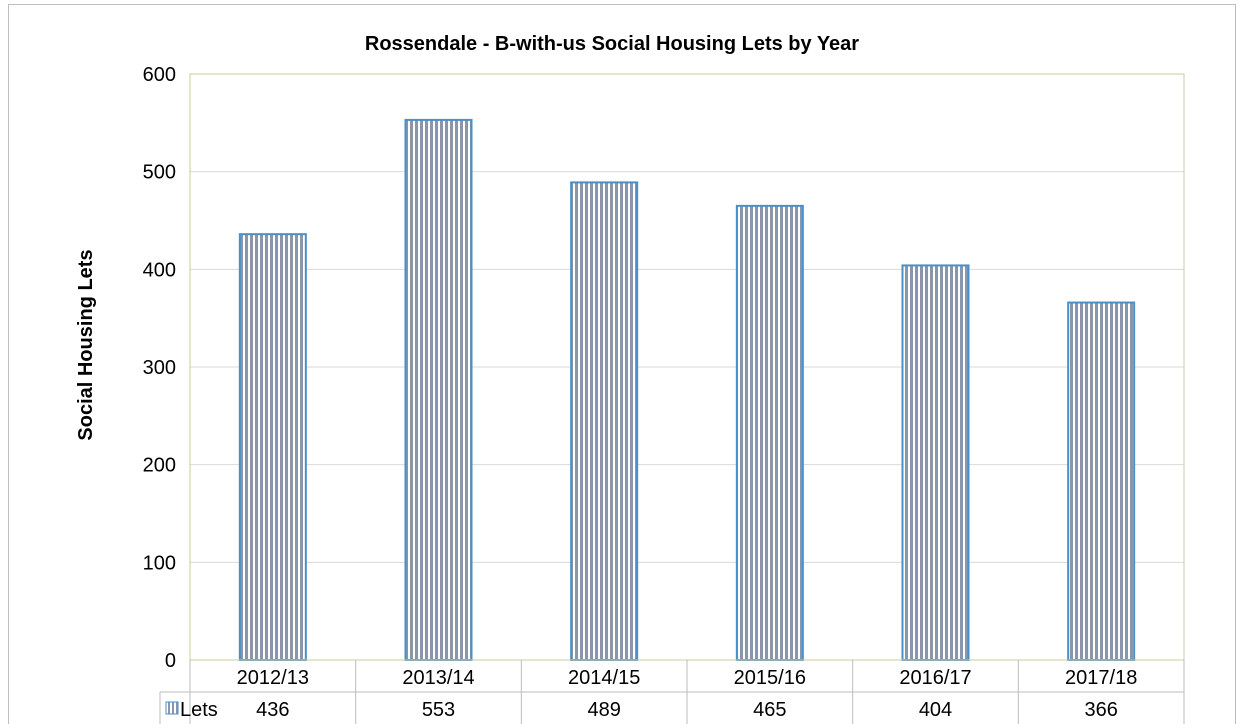  What do you see at coordinates (604, 678) in the screenshot?
I see `category-label: 2014/15` at bounding box center [604, 678].